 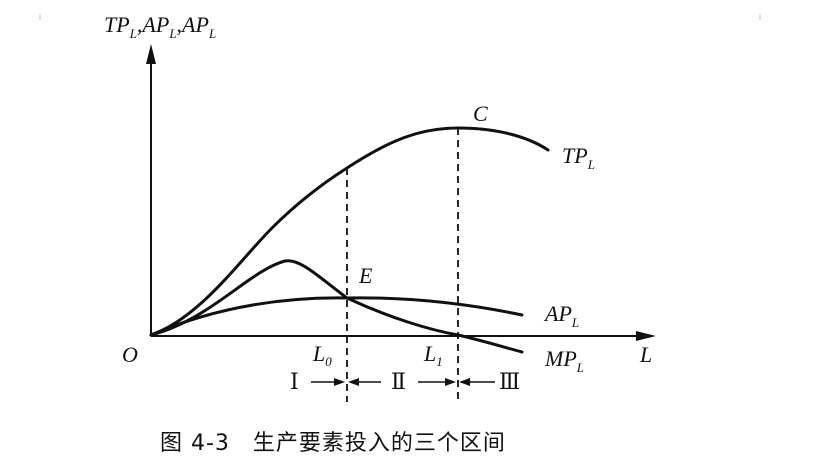 What do you see at coordinates (564, 360) in the screenshot?
I see `mp-curve-label: MPL` at bounding box center [564, 360].